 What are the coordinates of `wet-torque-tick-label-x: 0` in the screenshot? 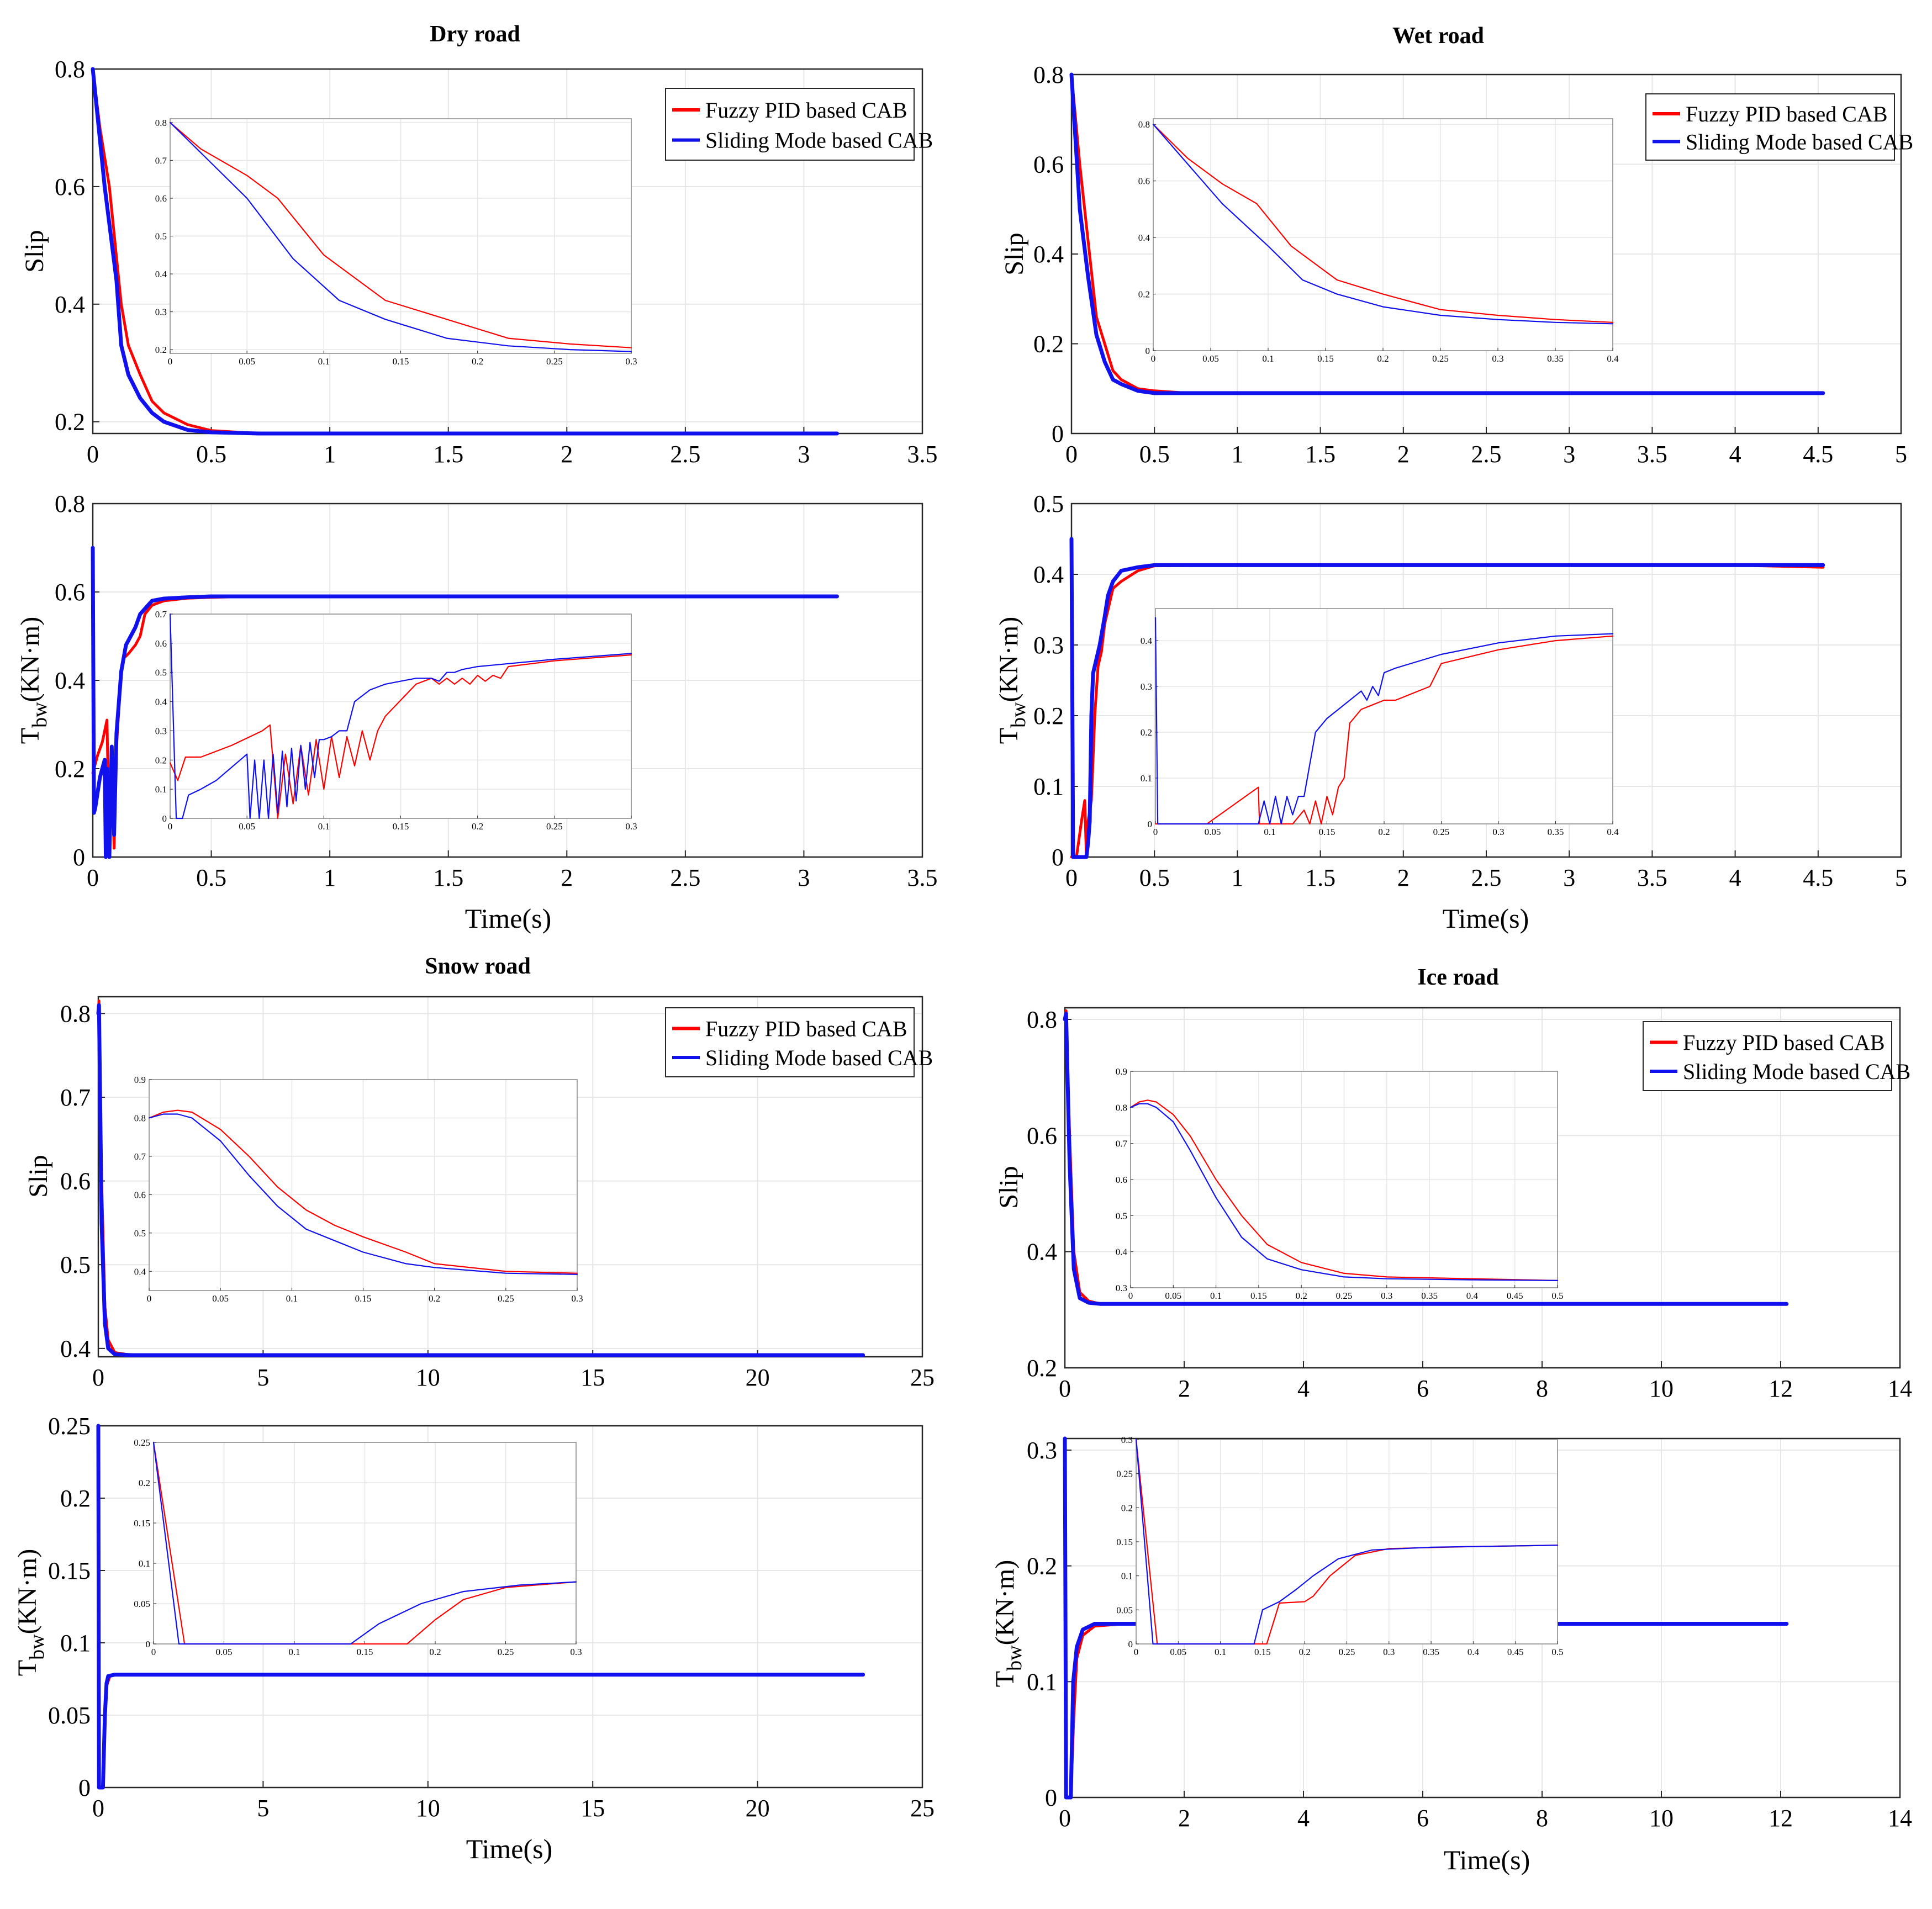 It's located at (1071, 877).